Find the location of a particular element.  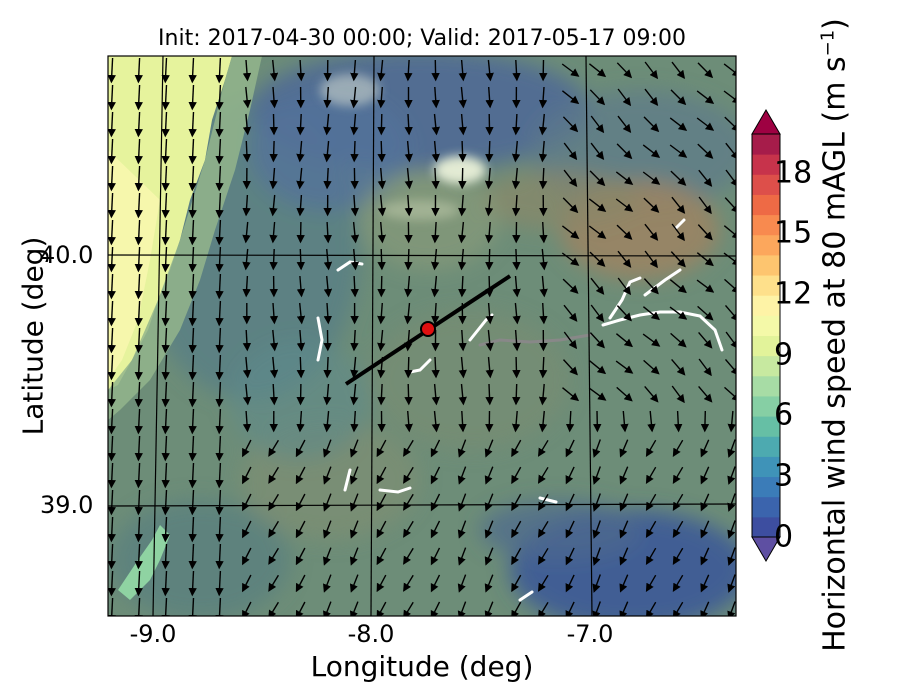

coastal-highest-wind-zone is located at coordinates (134, 265).